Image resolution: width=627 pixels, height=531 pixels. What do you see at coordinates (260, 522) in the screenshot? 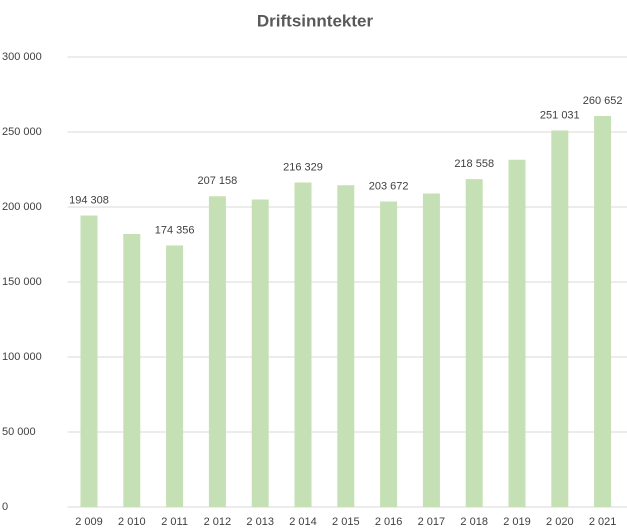
I see `x-tick-label: 2 013` at bounding box center [260, 522].